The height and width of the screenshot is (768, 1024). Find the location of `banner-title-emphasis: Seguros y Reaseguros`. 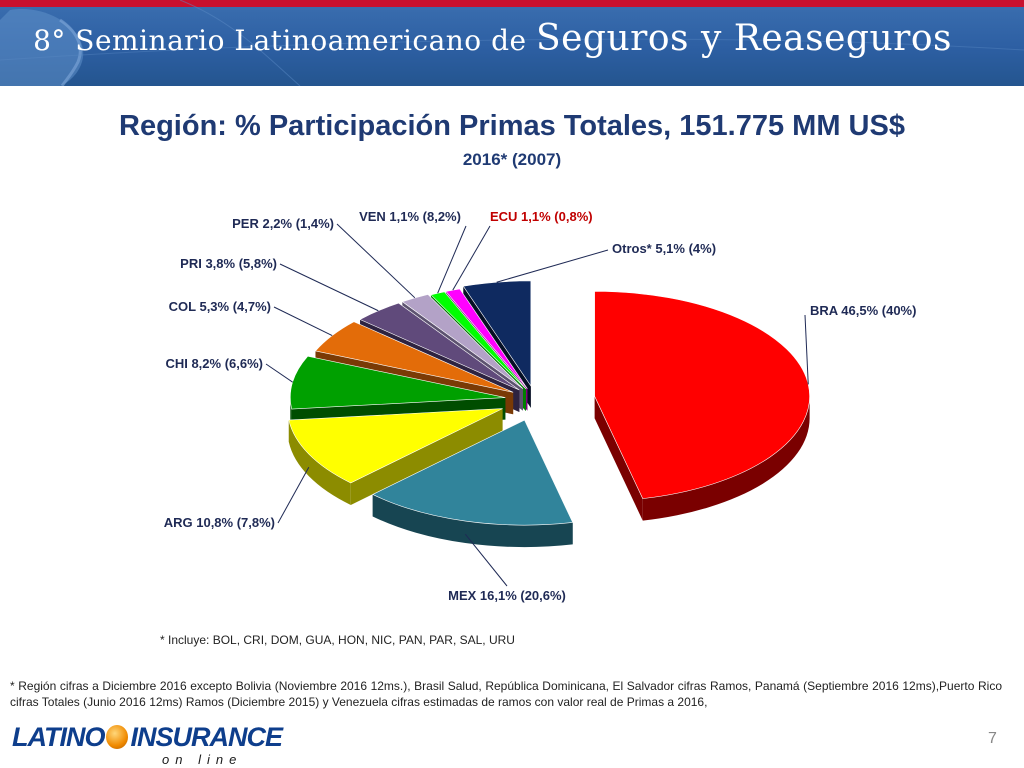

banner-title-emphasis: Seguros y Reaseguros is located at coordinates (743, 38).